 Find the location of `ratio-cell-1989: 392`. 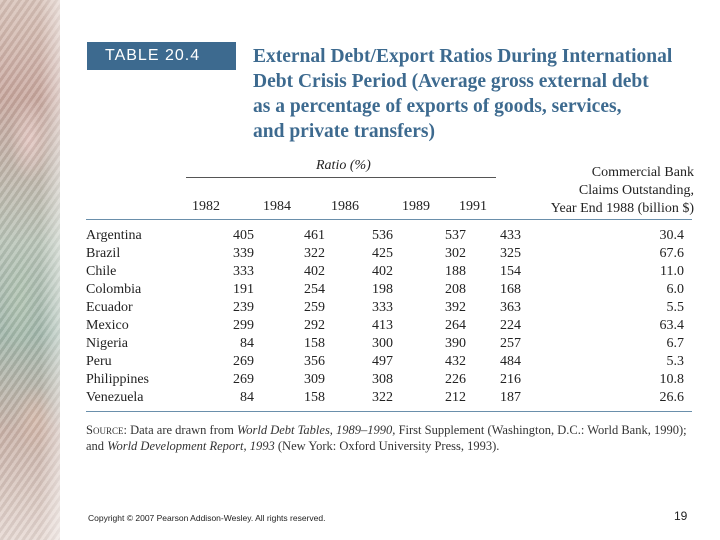

ratio-cell-1989: 392 is located at coordinates (455, 307).